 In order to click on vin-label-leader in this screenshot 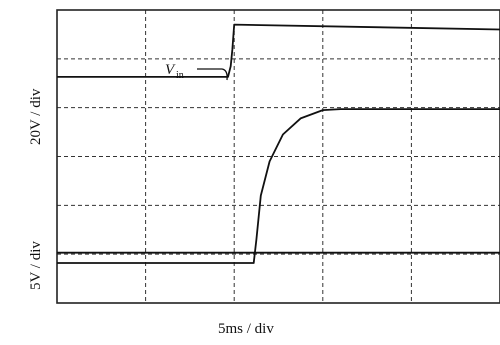, I will do `click(212, 74)`.